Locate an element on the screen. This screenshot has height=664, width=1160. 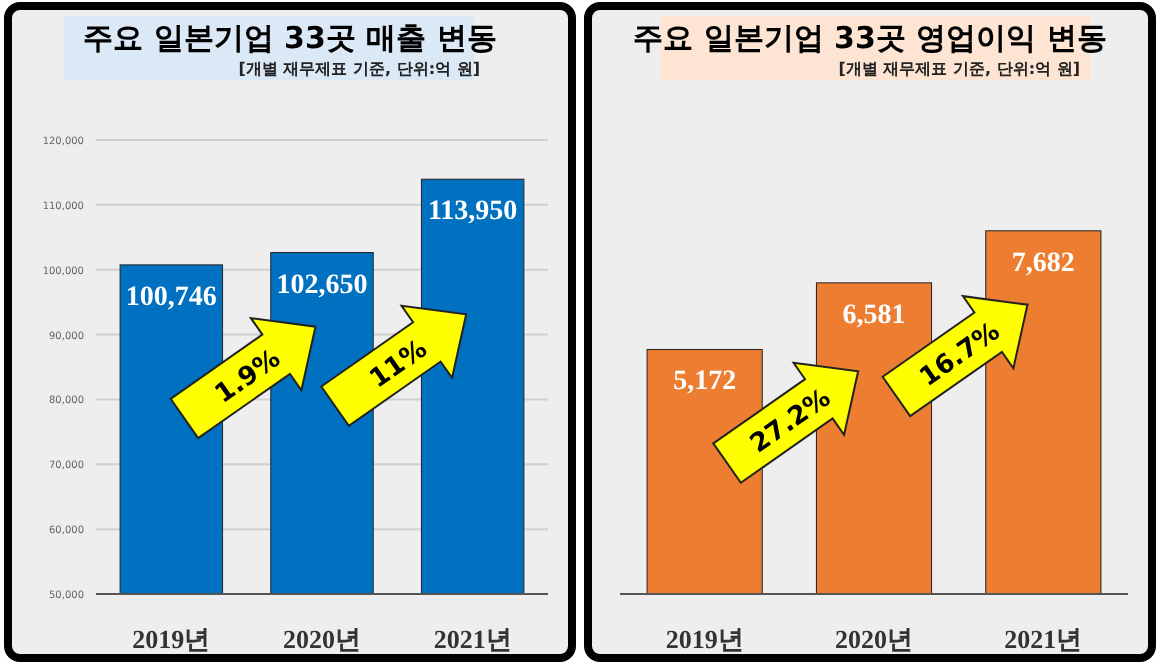
data-label: 6,581 is located at coordinates (874, 315).